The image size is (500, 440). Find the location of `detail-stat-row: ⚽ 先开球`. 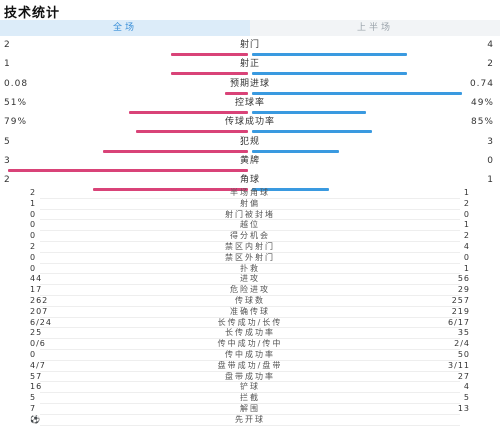

detail-stat-row: ⚽ 先开球 is located at coordinates (250, 420).